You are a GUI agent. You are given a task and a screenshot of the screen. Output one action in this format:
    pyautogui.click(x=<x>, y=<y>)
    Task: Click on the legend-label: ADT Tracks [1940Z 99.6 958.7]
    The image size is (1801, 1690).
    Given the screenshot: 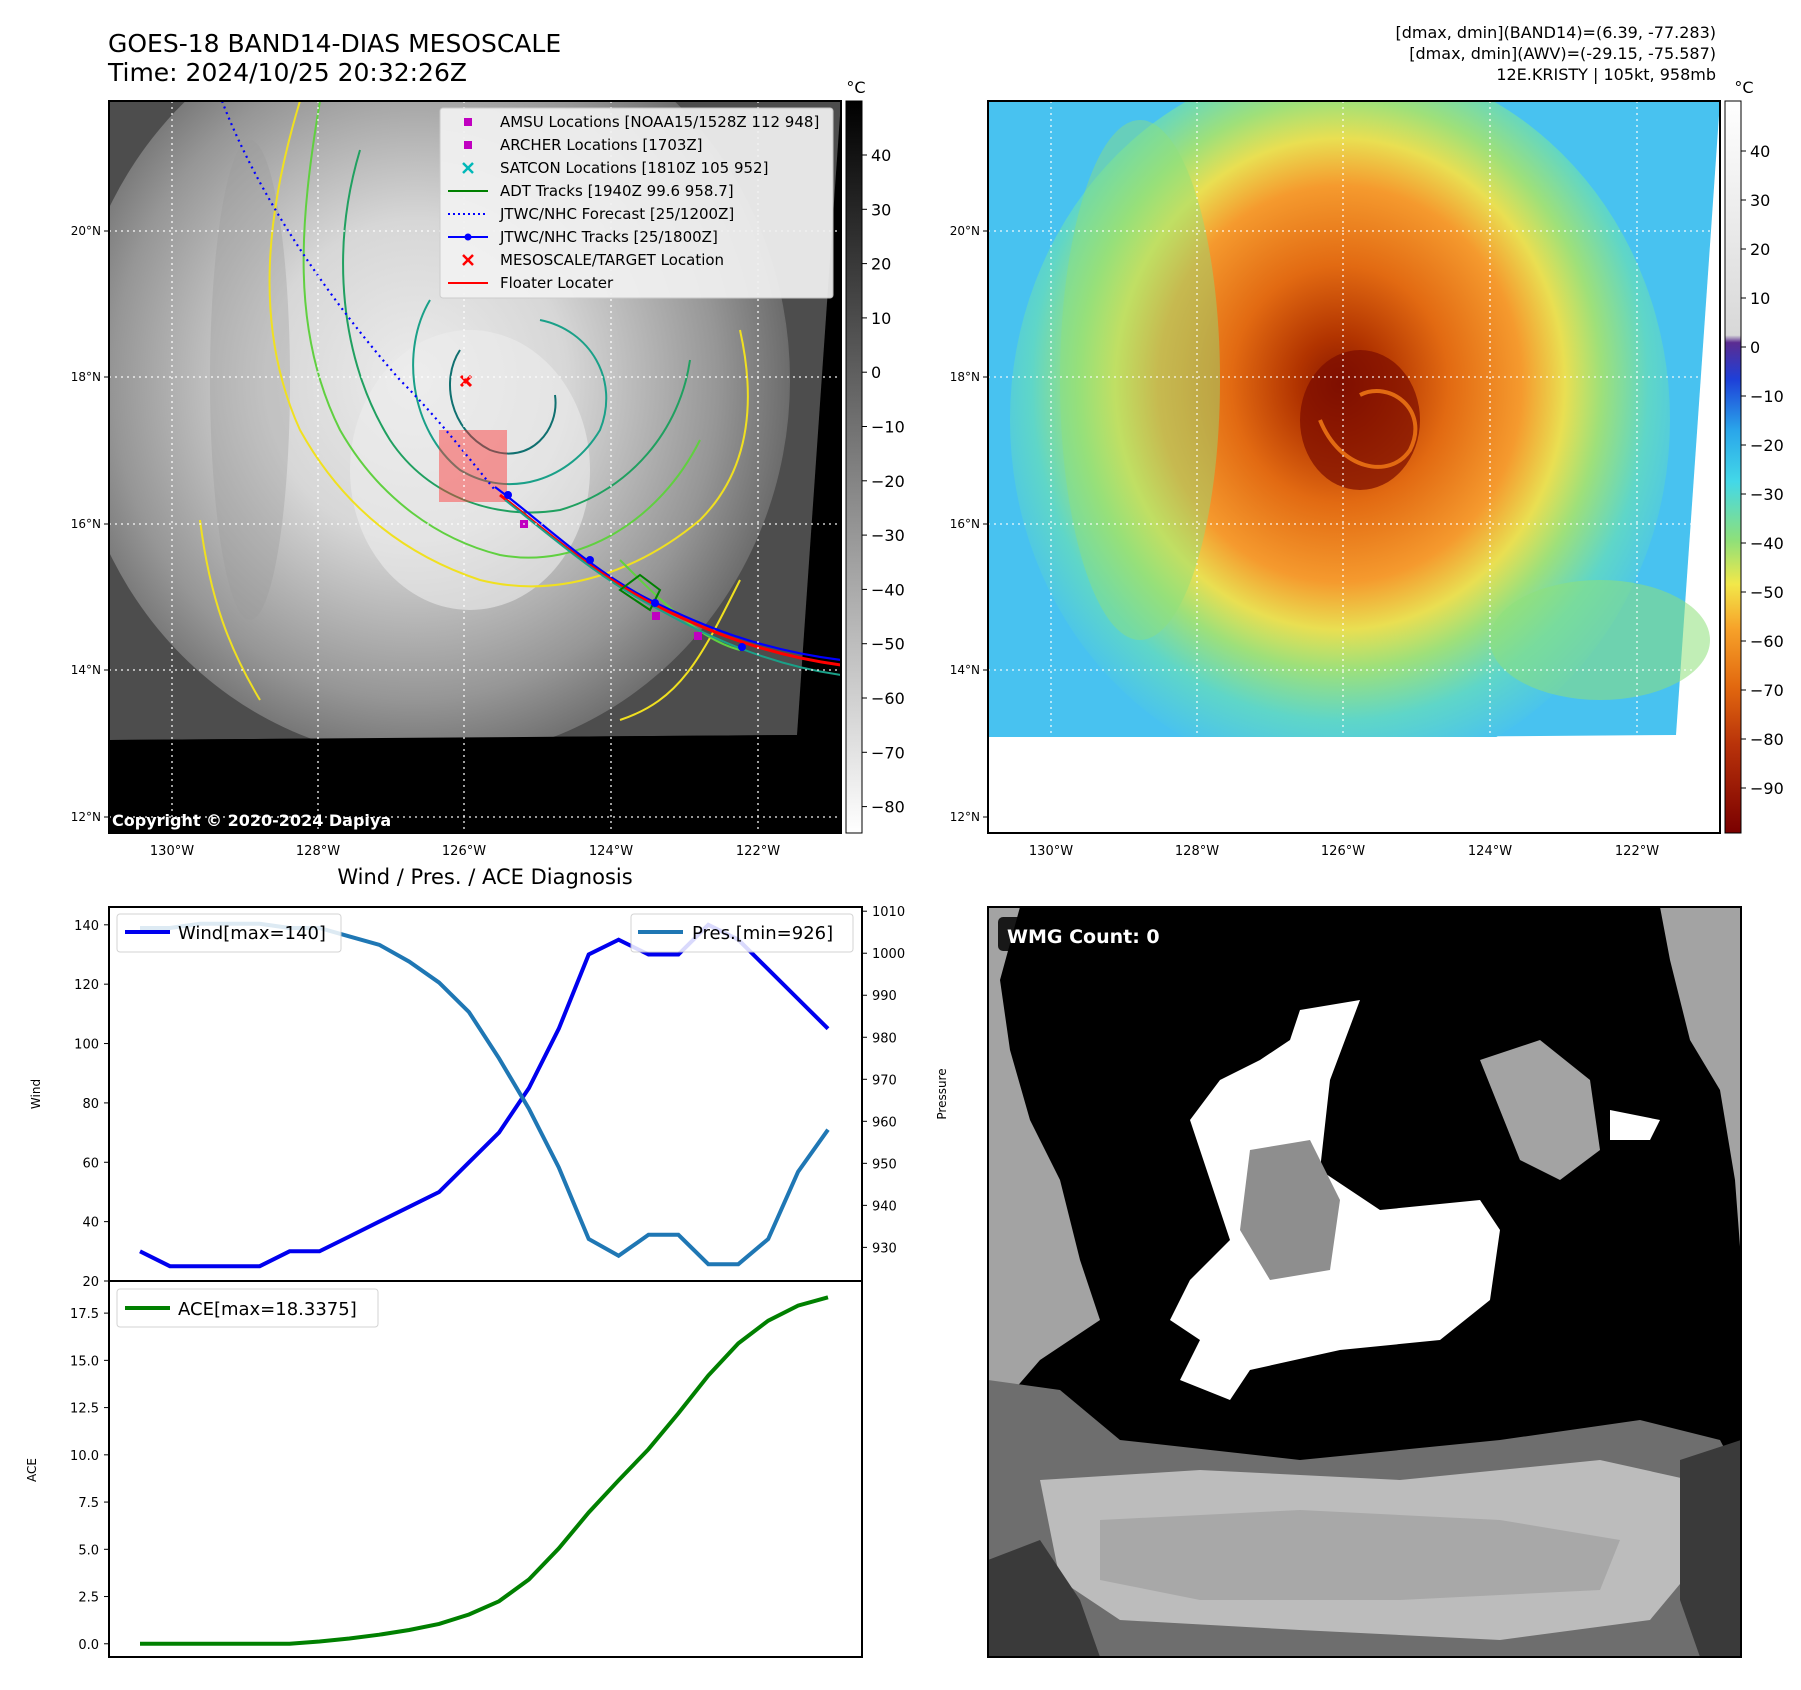 What is the action you would take?
    pyautogui.click(x=617, y=191)
    